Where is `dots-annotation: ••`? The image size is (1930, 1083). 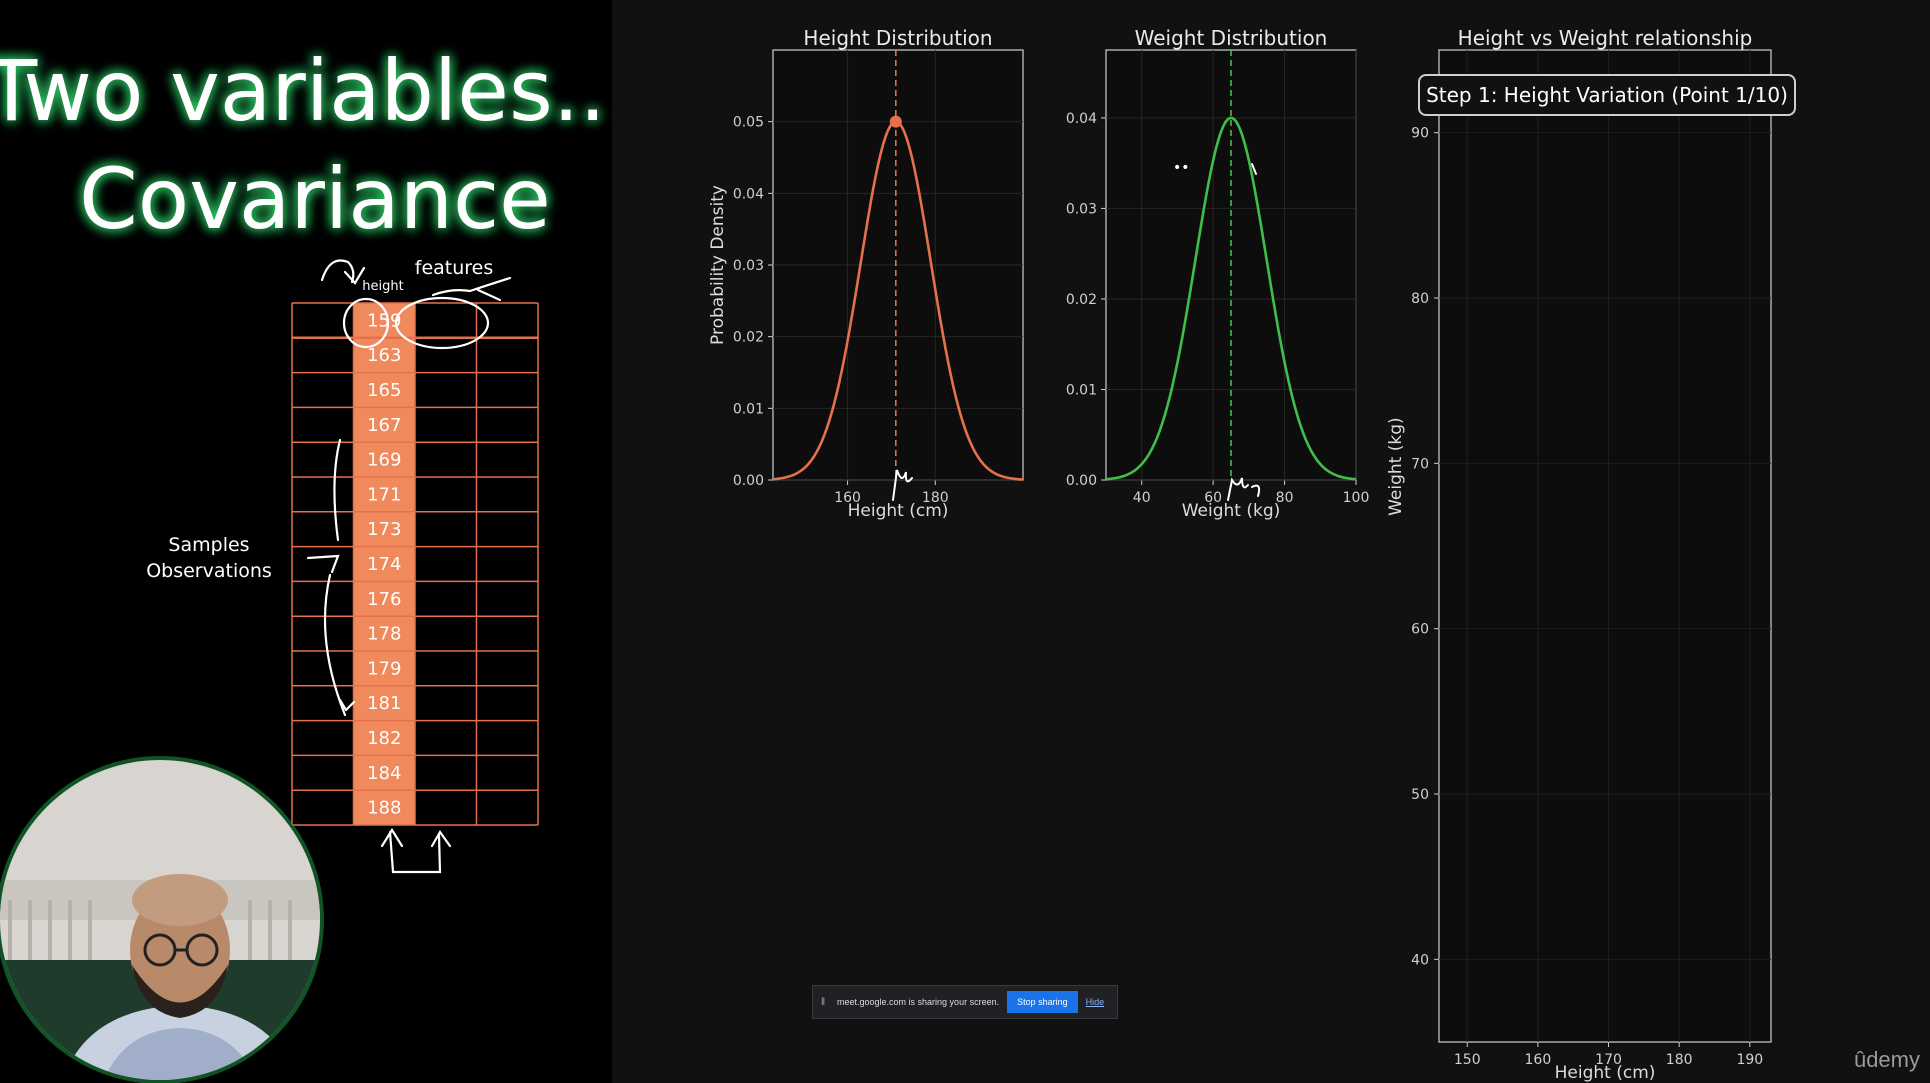
dots-annotation: •• is located at coordinates (1181, 168).